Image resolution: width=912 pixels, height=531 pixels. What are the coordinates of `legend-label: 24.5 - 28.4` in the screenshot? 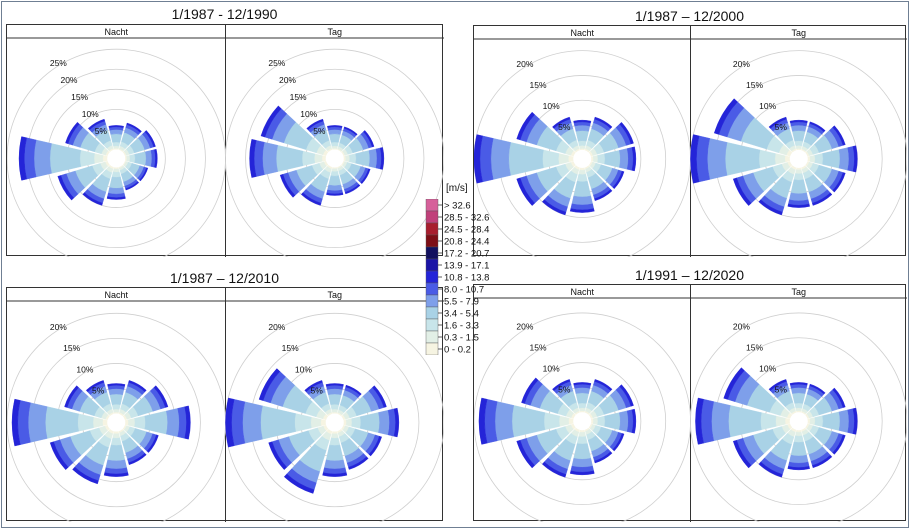 It's located at (466, 229).